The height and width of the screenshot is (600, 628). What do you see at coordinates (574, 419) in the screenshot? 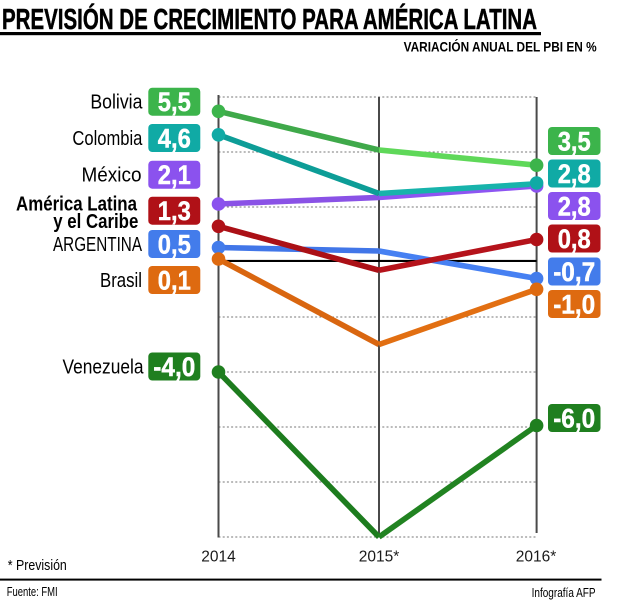
I see `svg-text: -6,0` at bounding box center [574, 419].